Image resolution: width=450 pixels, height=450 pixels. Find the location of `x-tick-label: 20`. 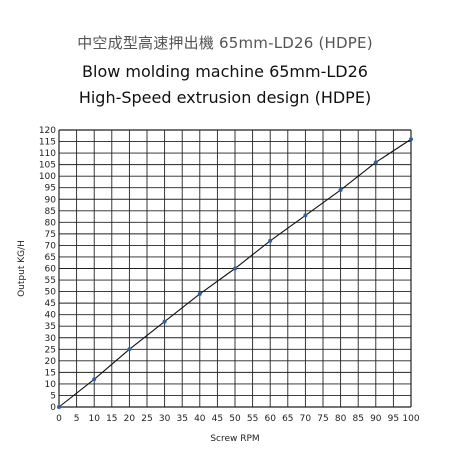

x-tick-label: 20 is located at coordinates (130, 419).